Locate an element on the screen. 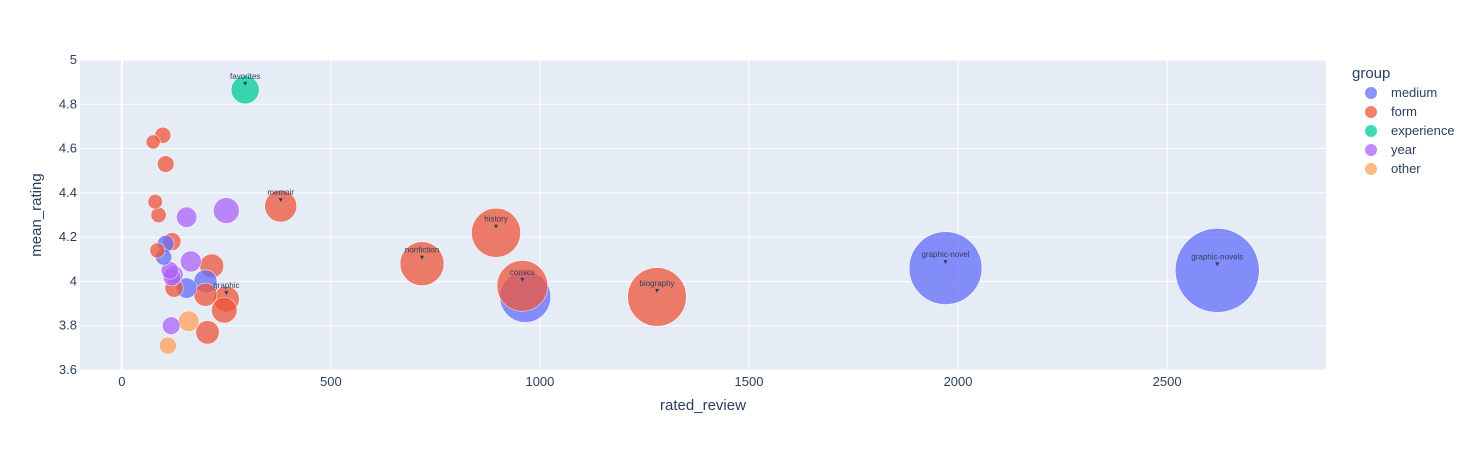 The width and height of the screenshot is (1474, 450). legend-marker-other is located at coordinates (1371, 169).